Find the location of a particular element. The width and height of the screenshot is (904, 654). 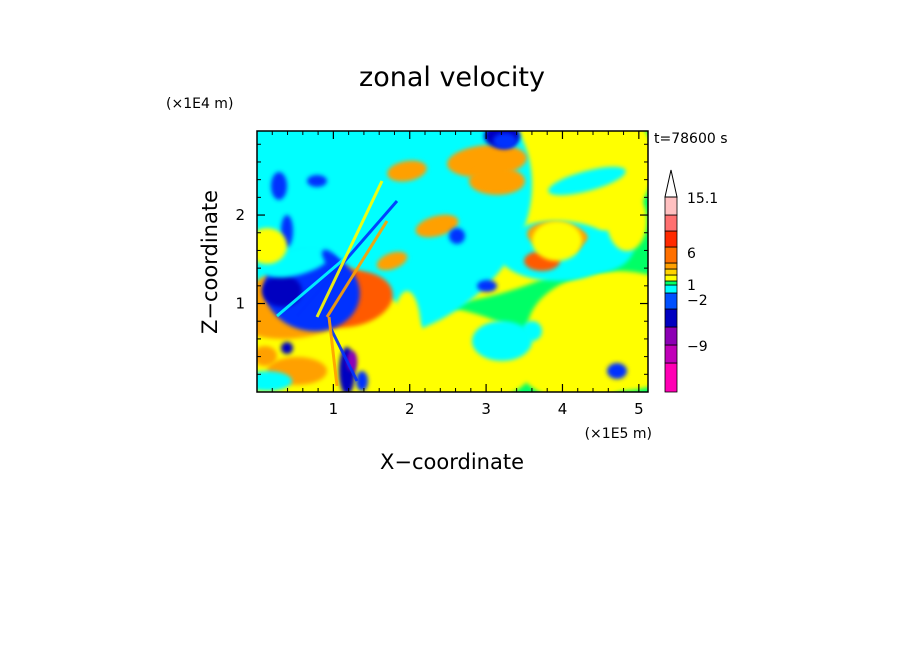

colorbar-label-0: 15.1 is located at coordinates (702, 199).